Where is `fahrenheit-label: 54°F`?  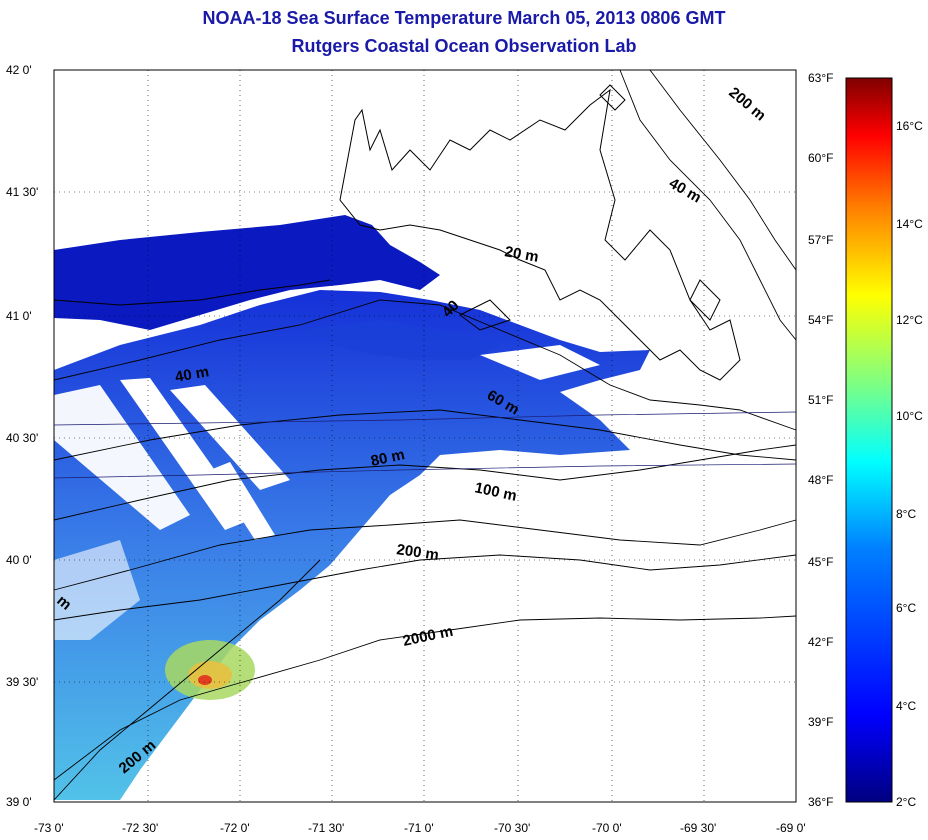 fahrenheit-label: 54°F is located at coordinates (820, 320).